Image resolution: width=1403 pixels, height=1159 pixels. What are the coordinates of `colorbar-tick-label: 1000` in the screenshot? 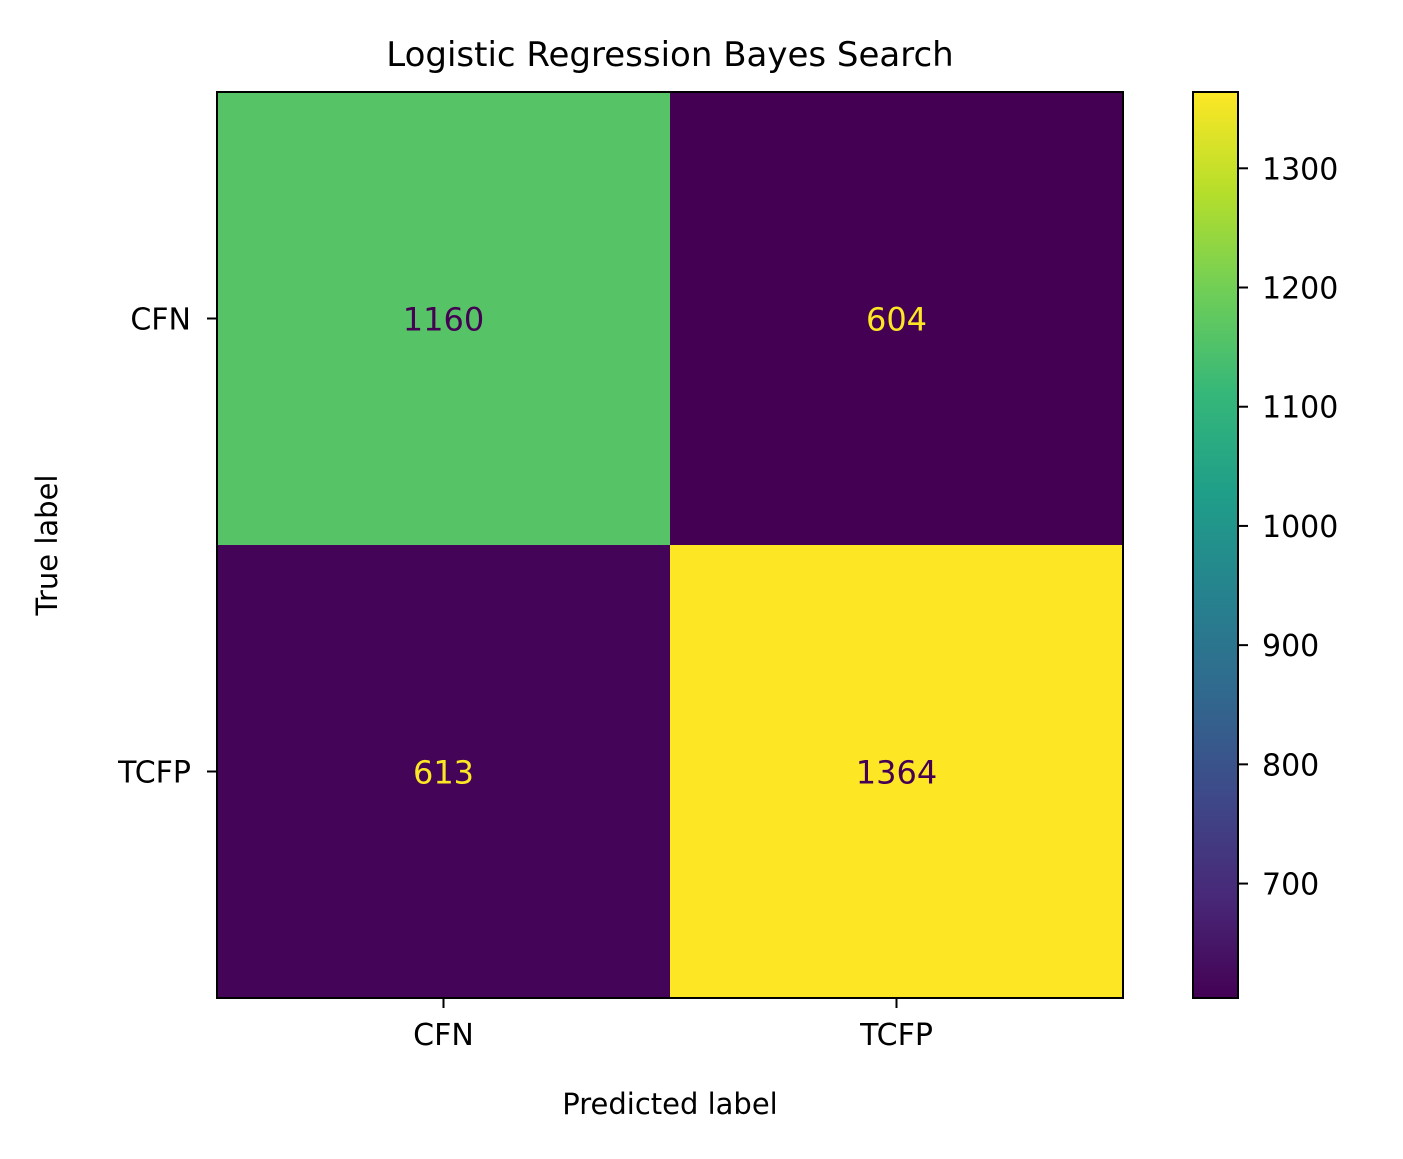 It's located at (1300, 527).